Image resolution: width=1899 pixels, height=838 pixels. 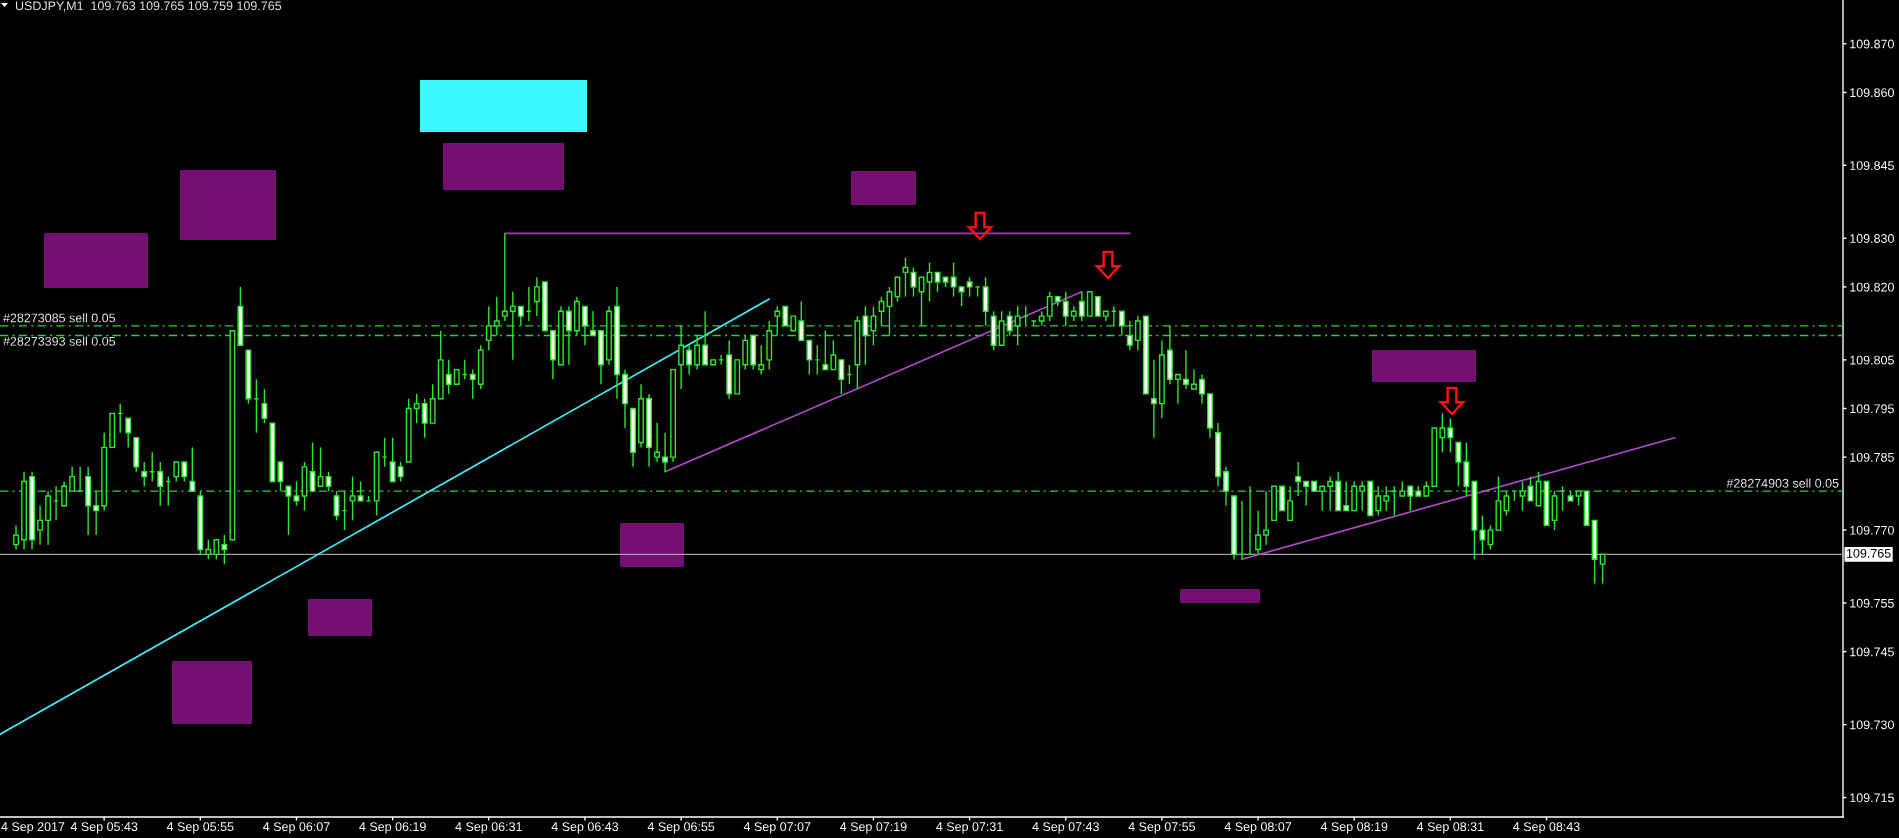 What do you see at coordinates (969, 828) in the screenshot?
I see `x-tick-label: 4 Sep 07:31` at bounding box center [969, 828].